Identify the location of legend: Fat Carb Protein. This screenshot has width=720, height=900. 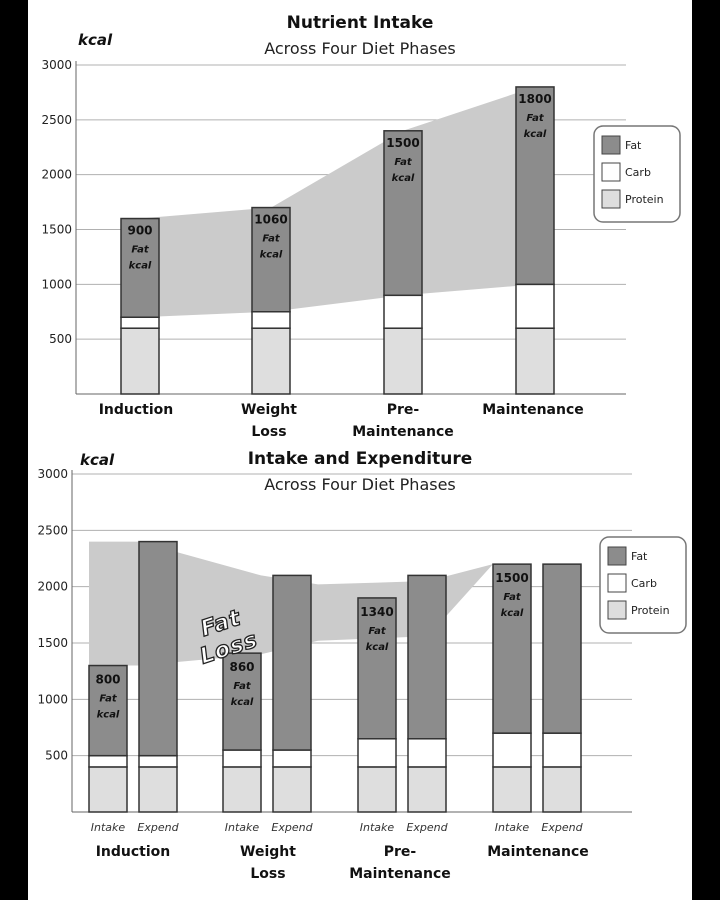
(643, 585).